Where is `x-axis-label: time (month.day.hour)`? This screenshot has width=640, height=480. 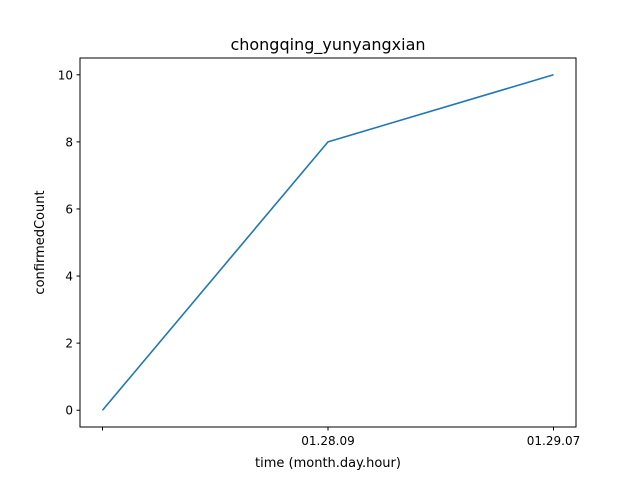 x-axis-label: time (month.day.hour) is located at coordinates (328, 463).